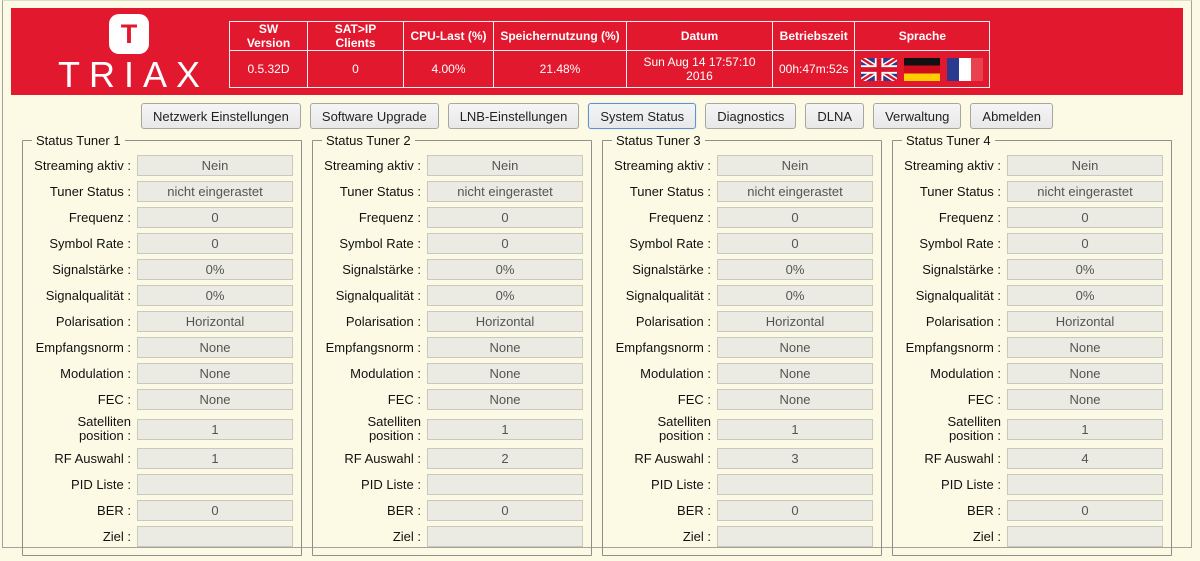 The width and height of the screenshot is (1200, 561). What do you see at coordinates (162, 347) in the screenshot?
I see `status-field-row: Empfangsnorm : None` at bounding box center [162, 347].